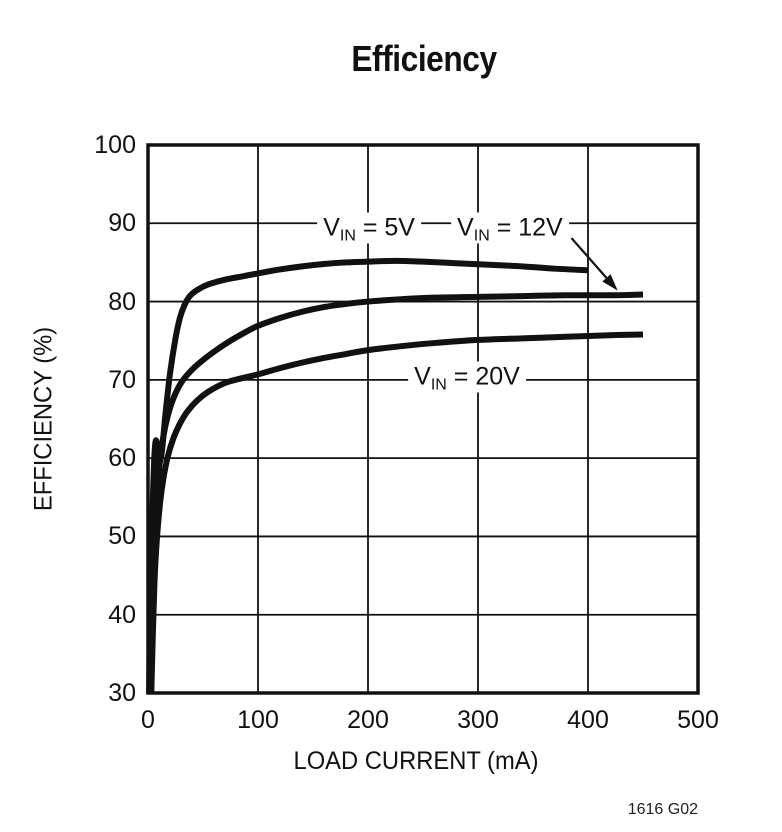 The width and height of the screenshot is (782, 832). Describe the element at coordinates (662, 809) in the screenshot. I see `figure-code: 1616 G02` at that location.